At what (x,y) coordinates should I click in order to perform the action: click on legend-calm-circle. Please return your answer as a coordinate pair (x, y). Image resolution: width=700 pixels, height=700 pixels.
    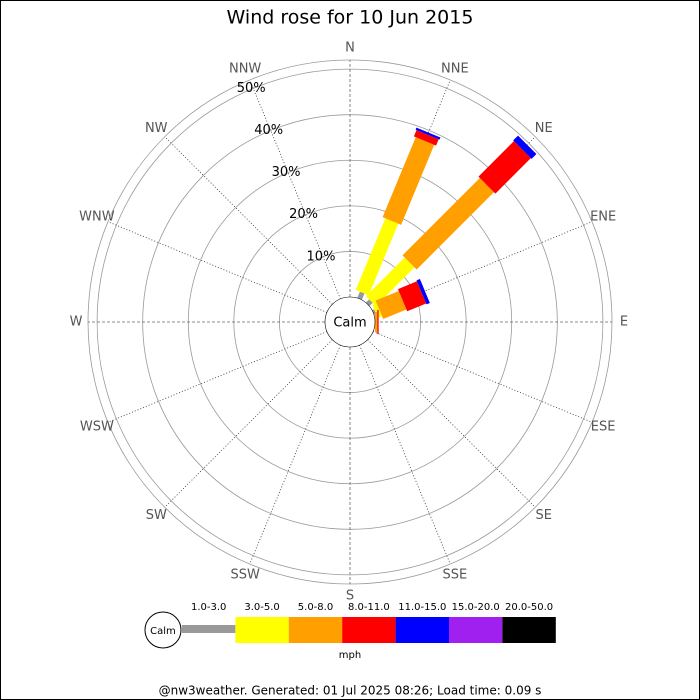
    Looking at the image, I should click on (163, 630).